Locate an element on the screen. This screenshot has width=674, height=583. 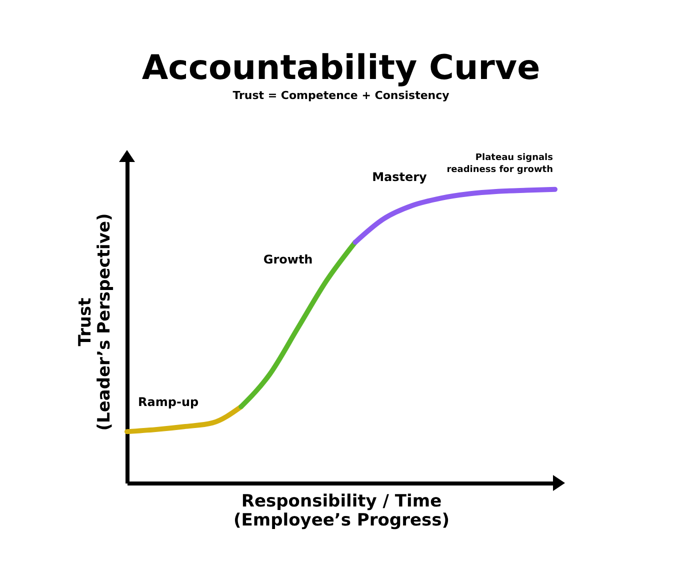
series-label: Growth is located at coordinates (288, 259).